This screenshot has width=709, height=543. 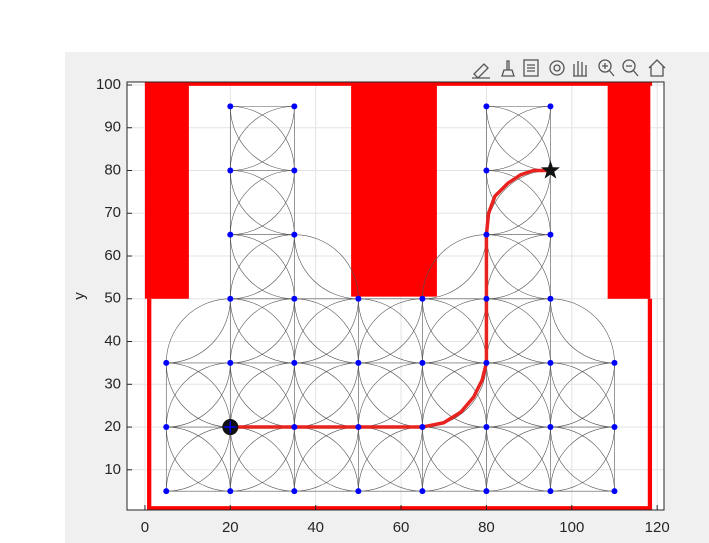 I want to click on datatip-tool, so click(x=531, y=68).